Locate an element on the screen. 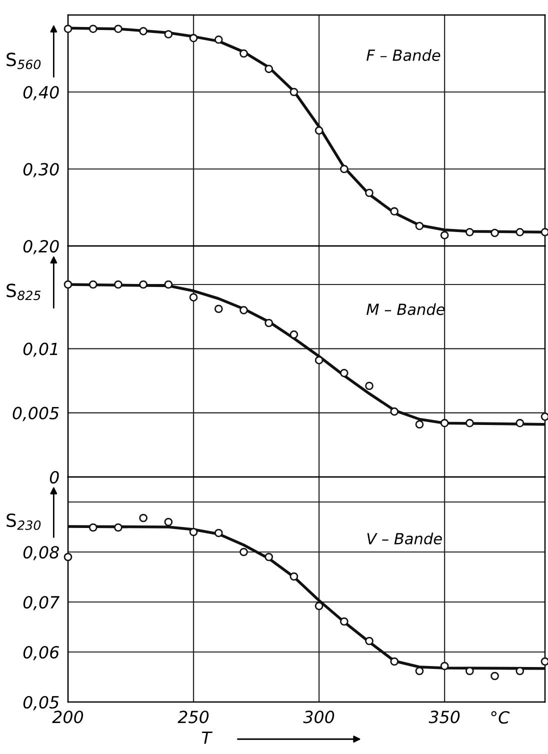 Image resolution: width=548 pixels, height=754 pixels. y-tick-label: 0,06 is located at coordinates (41, 653).